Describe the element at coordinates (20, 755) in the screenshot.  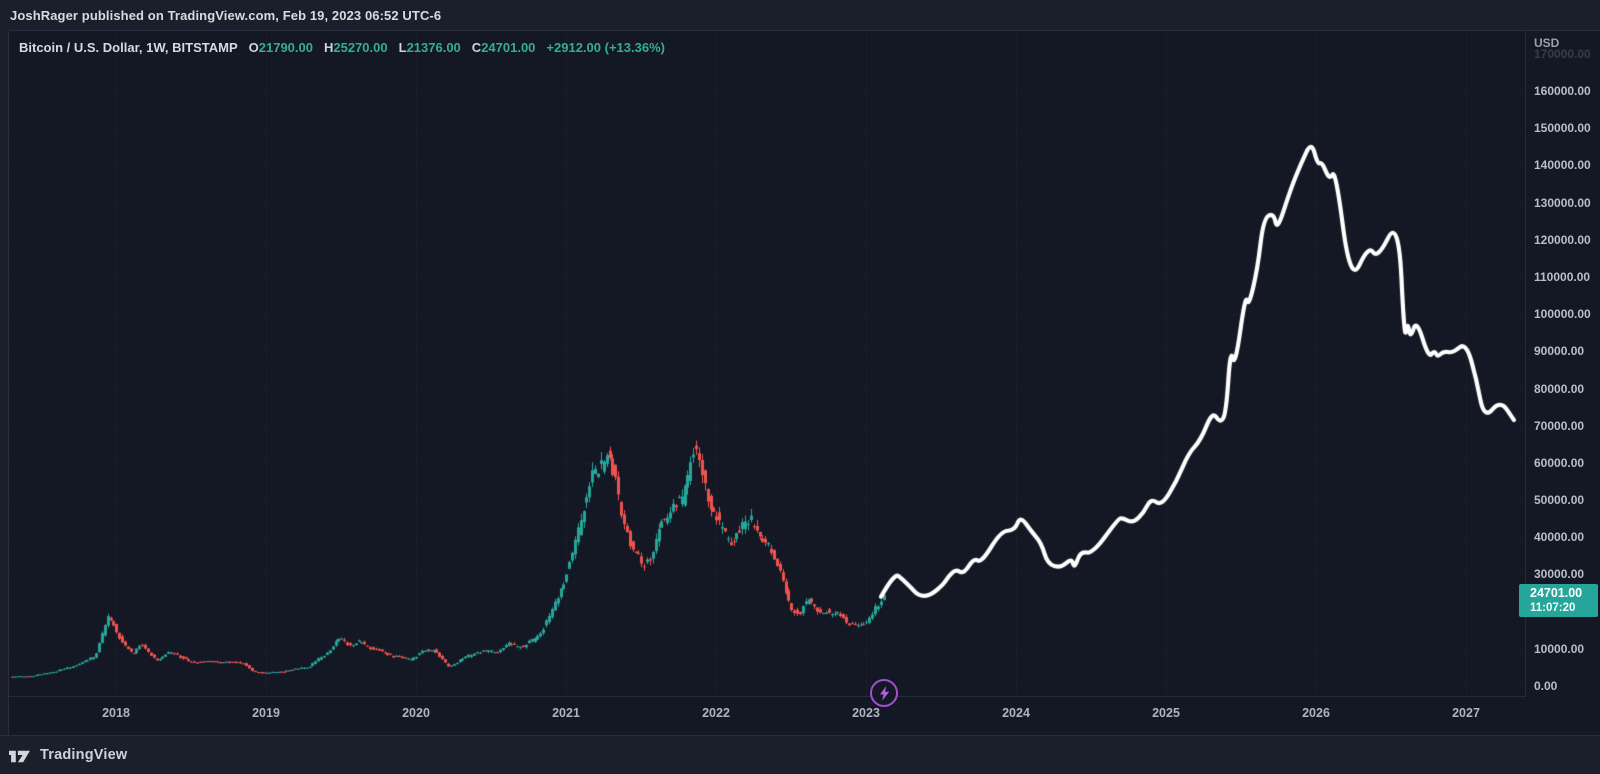
I see `tradingview-logo-icon` at that location.